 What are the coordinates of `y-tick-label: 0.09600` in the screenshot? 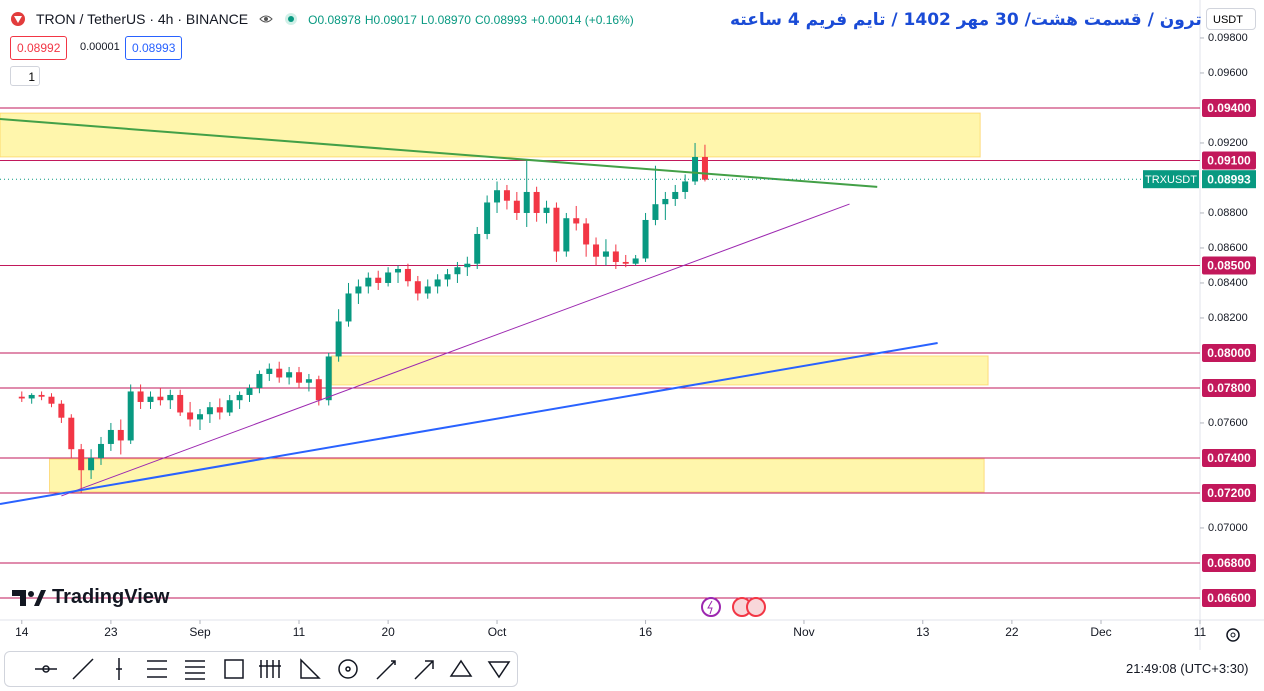 It's located at (1228, 73).